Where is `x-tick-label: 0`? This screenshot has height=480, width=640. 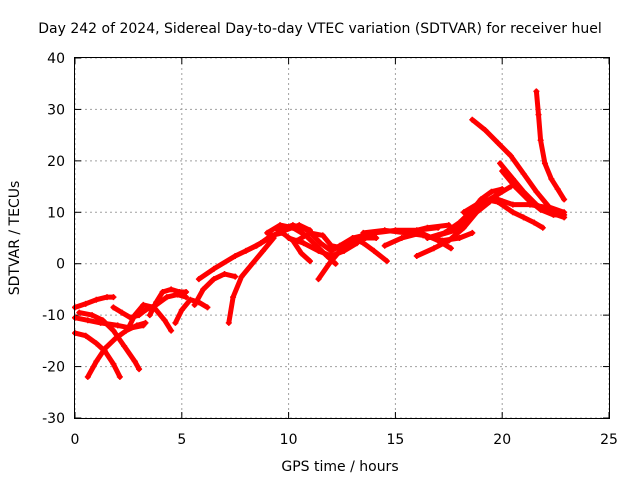 x-tick-label: 0 is located at coordinates (75, 440).